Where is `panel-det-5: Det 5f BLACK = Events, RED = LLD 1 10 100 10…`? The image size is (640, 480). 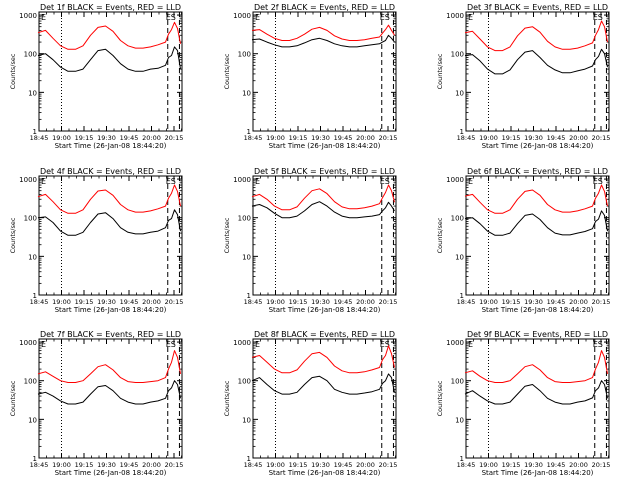 panel-det-5: Det 5f BLACK = Events, RED = LLD 1 10 100 10… is located at coordinates (310, 240).